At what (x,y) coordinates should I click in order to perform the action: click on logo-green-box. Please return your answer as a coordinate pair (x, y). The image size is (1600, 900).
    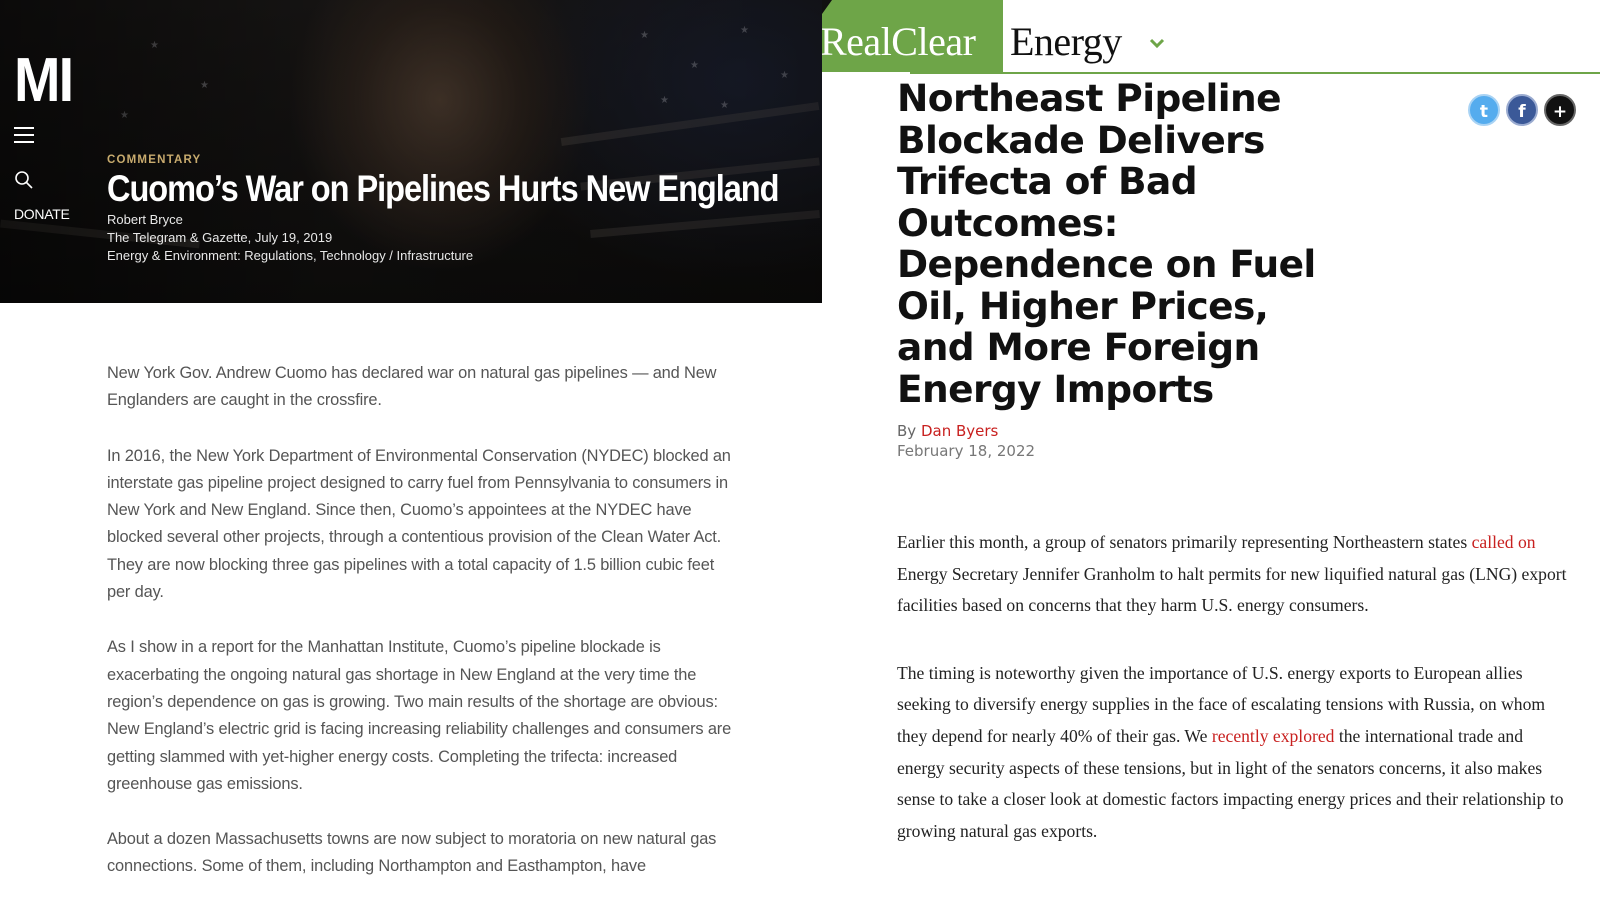
    Looking at the image, I should click on (912, 36).